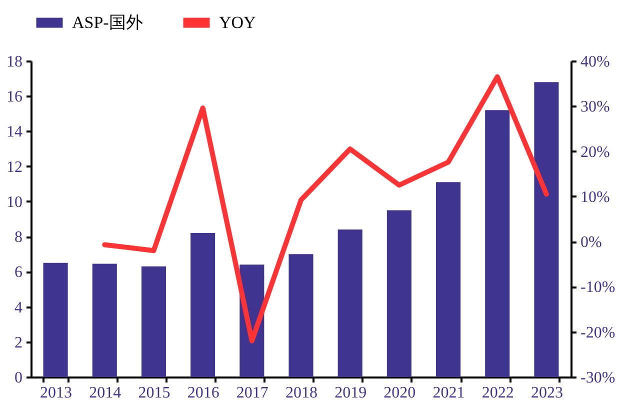 The image size is (638, 419). Describe the element at coordinates (14, 202) in the screenshot. I see `y-tick-label: 10` at that location.